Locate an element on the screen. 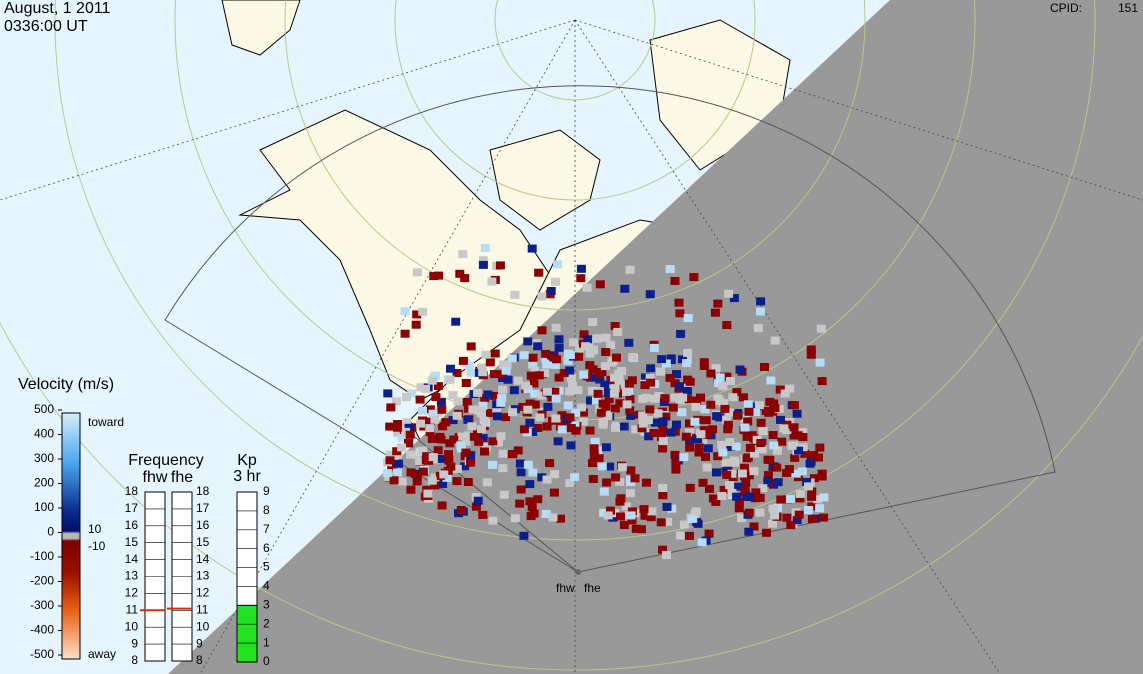 This screenshot has height=674, width=1143. velocity-tick-label: 400 is located at coordinates (44, 434).